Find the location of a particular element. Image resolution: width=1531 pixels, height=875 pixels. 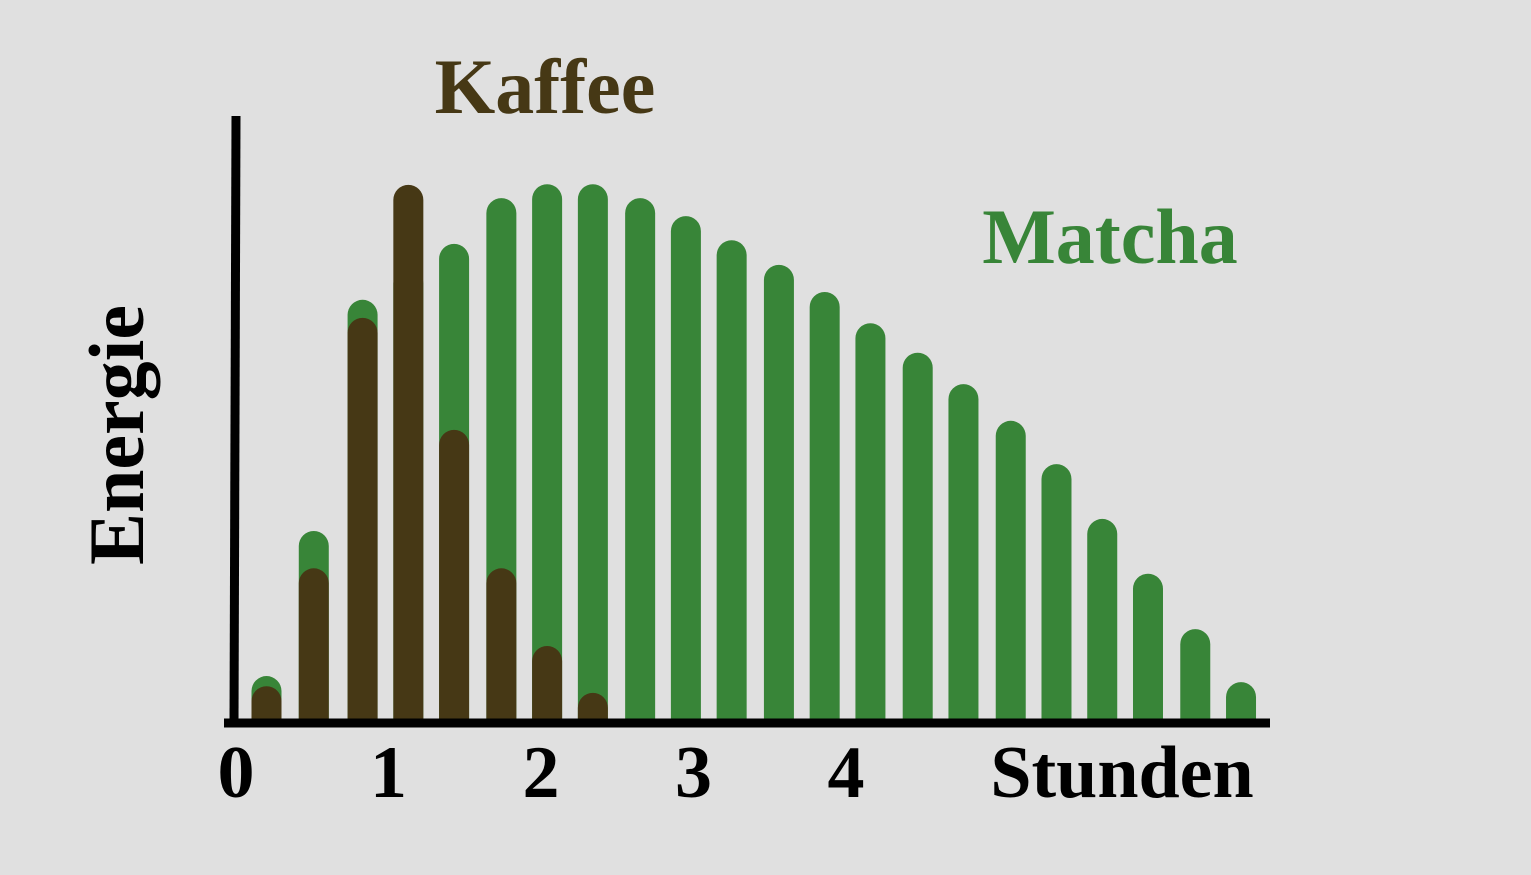

y-axis is located at coordinates (235, 420).